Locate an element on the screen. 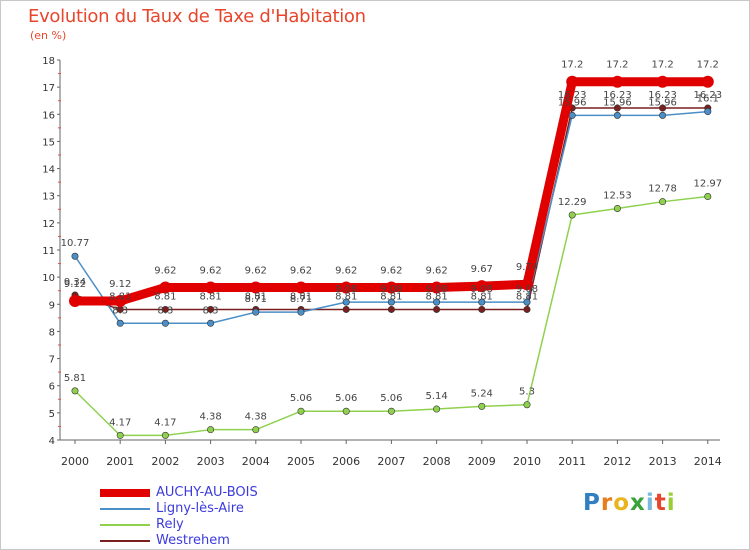 Image resolution: width=750 pixels, height=550 pixels. x-tick-label: 2008 is located at coordinates (437, 461).